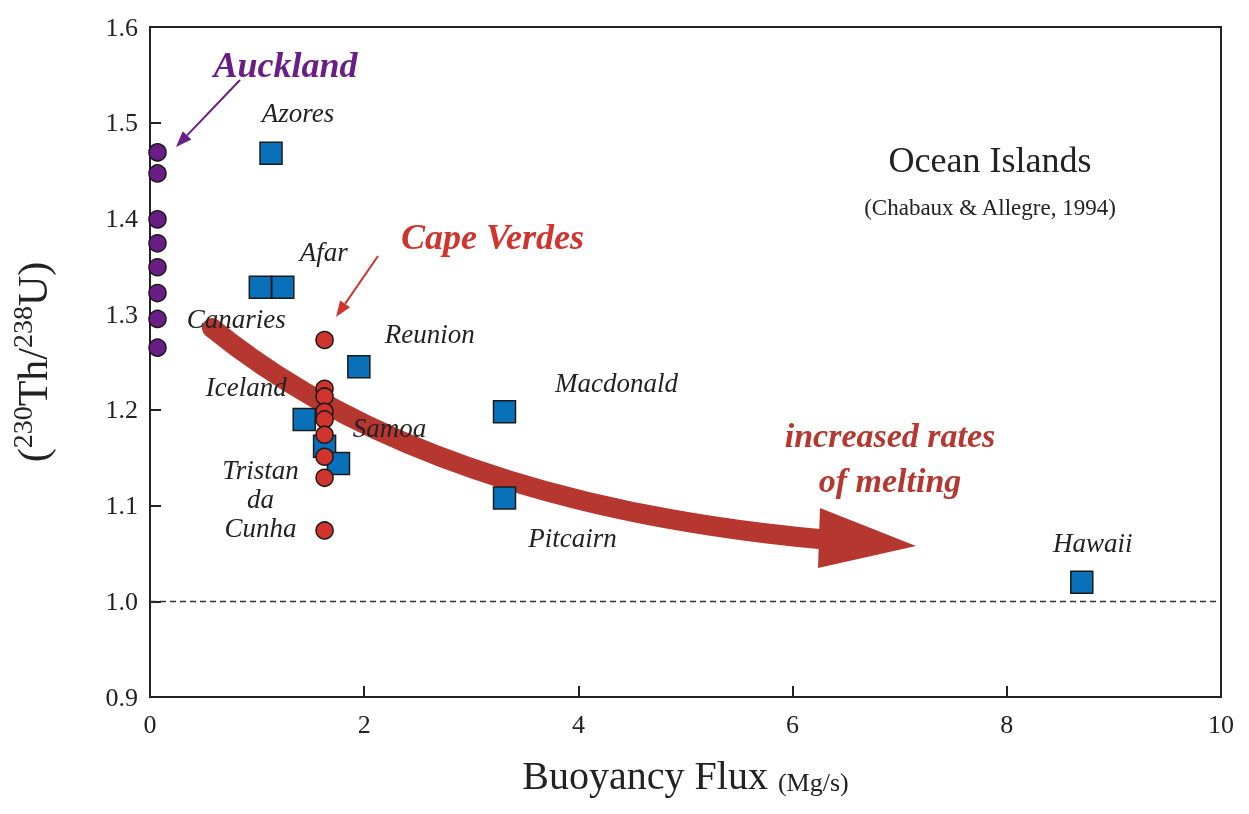 This screenshot has width=1249, height=814. Describe the element at coordinates (493, 236) in the screenshot. I see `text: Cape Verdes` at that location.